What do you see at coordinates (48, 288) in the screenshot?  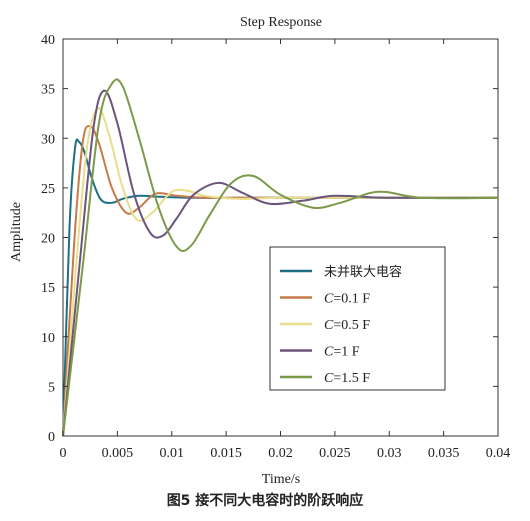 I see `y-tick-label: 15` at bounding box center [48, 288].